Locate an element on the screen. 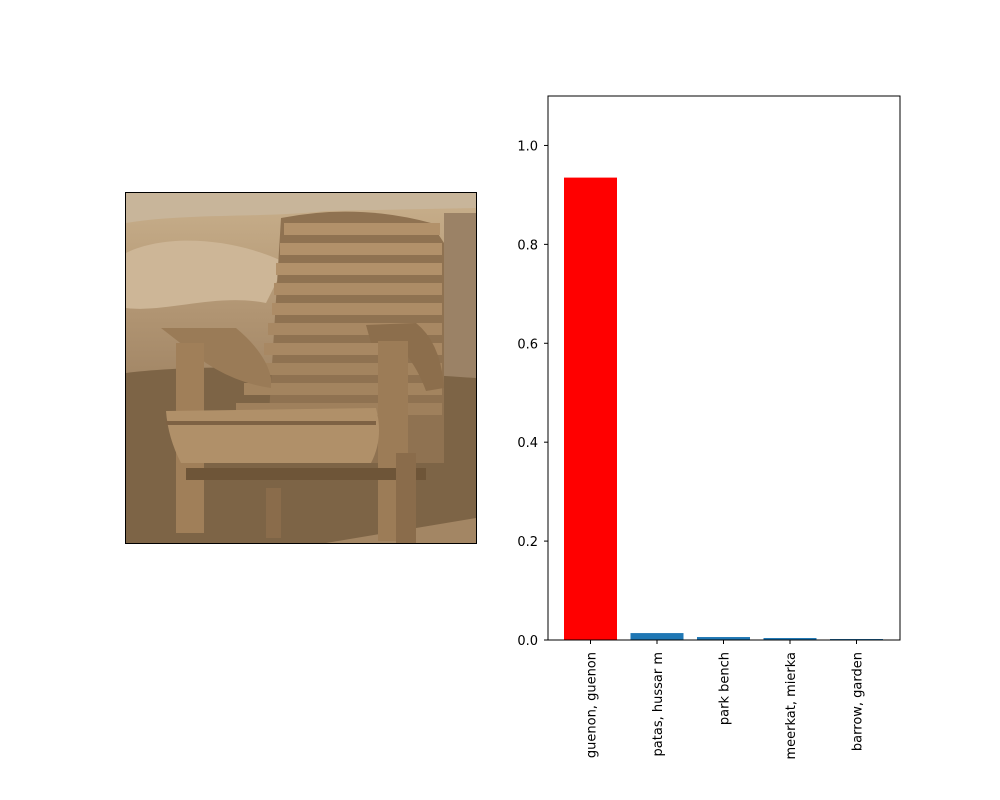 Image resolution: width=1000 pixels, height=800 pixels. dirt-patch is located at coordinates (206, 274).